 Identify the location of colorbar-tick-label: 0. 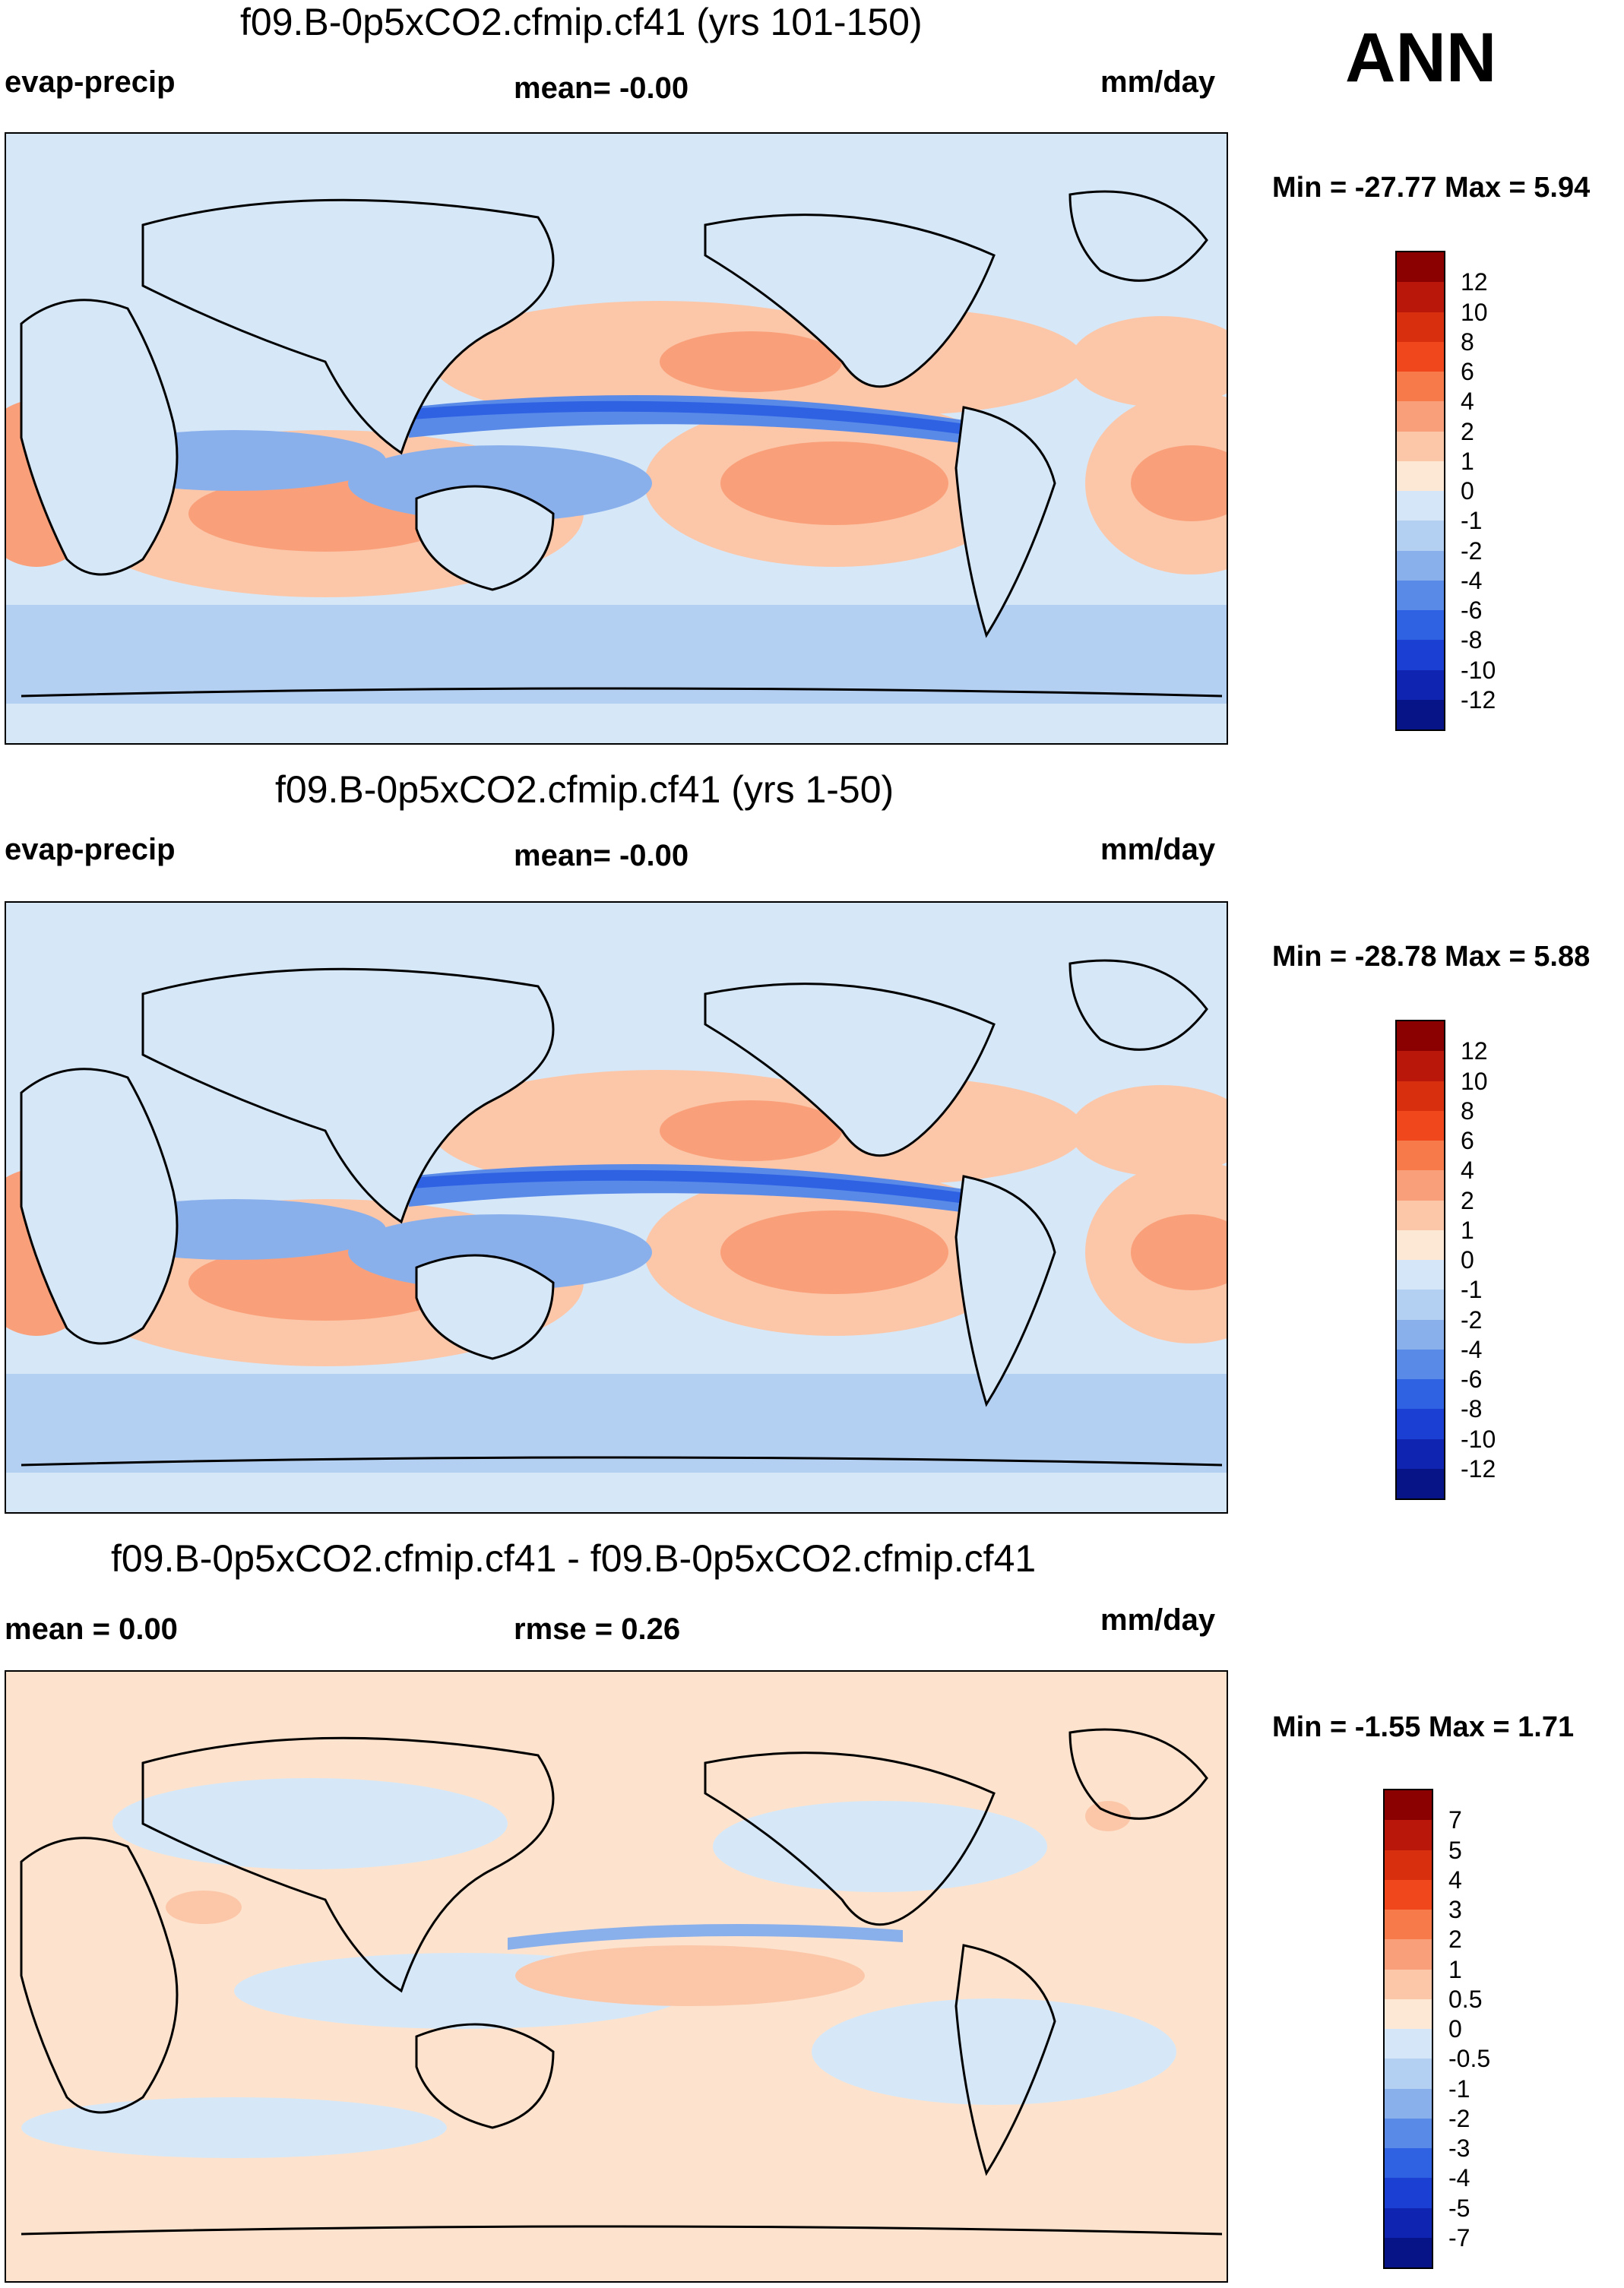
(1455, 2029).